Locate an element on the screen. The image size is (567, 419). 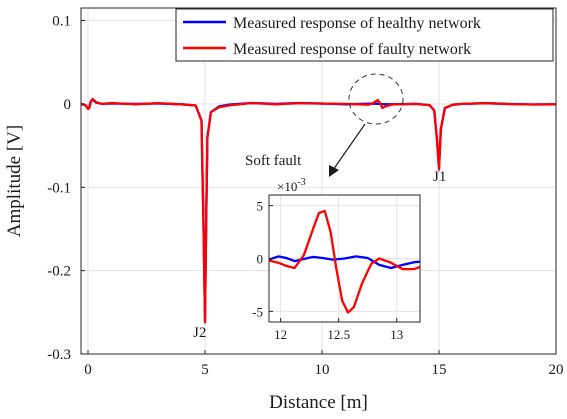
inset-plot: 12 12.5 13 5 0 -5 ×10⁻³ is located at coordinates (336, 259).